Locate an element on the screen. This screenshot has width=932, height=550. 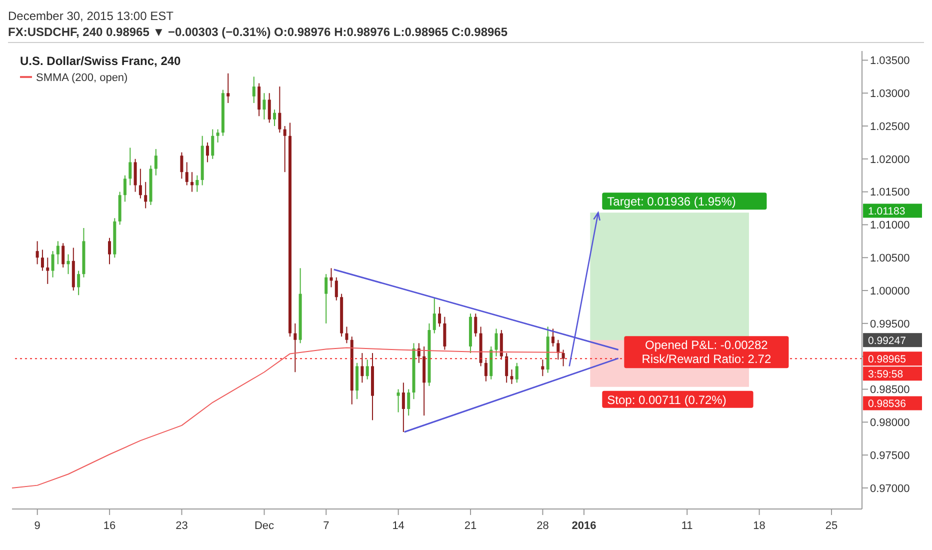
y-tick-label: 1.03000 is located at coordinates (890, 94).